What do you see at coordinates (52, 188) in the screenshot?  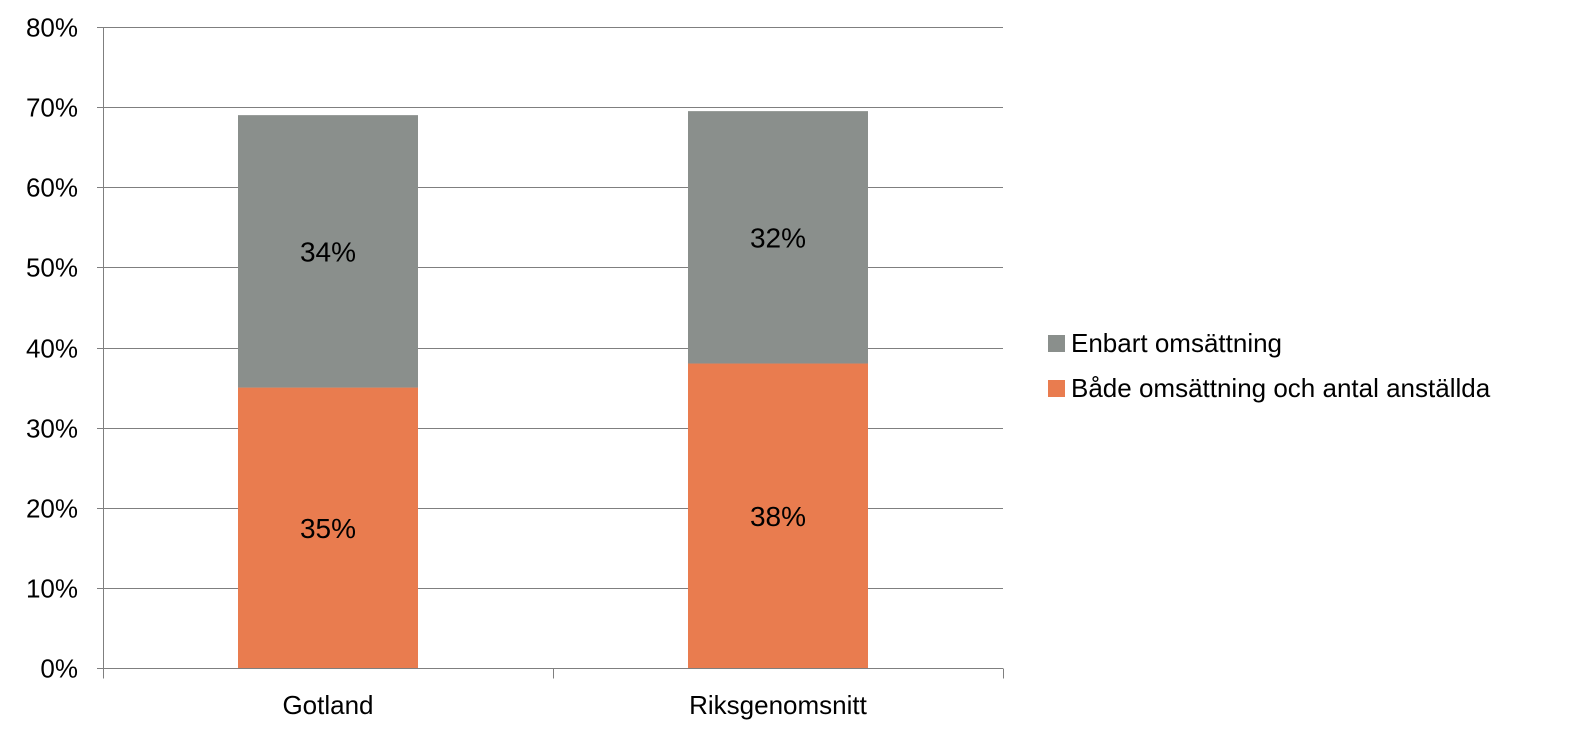 I see `y-tick-label: 60%` at bounding box center [52, 188].